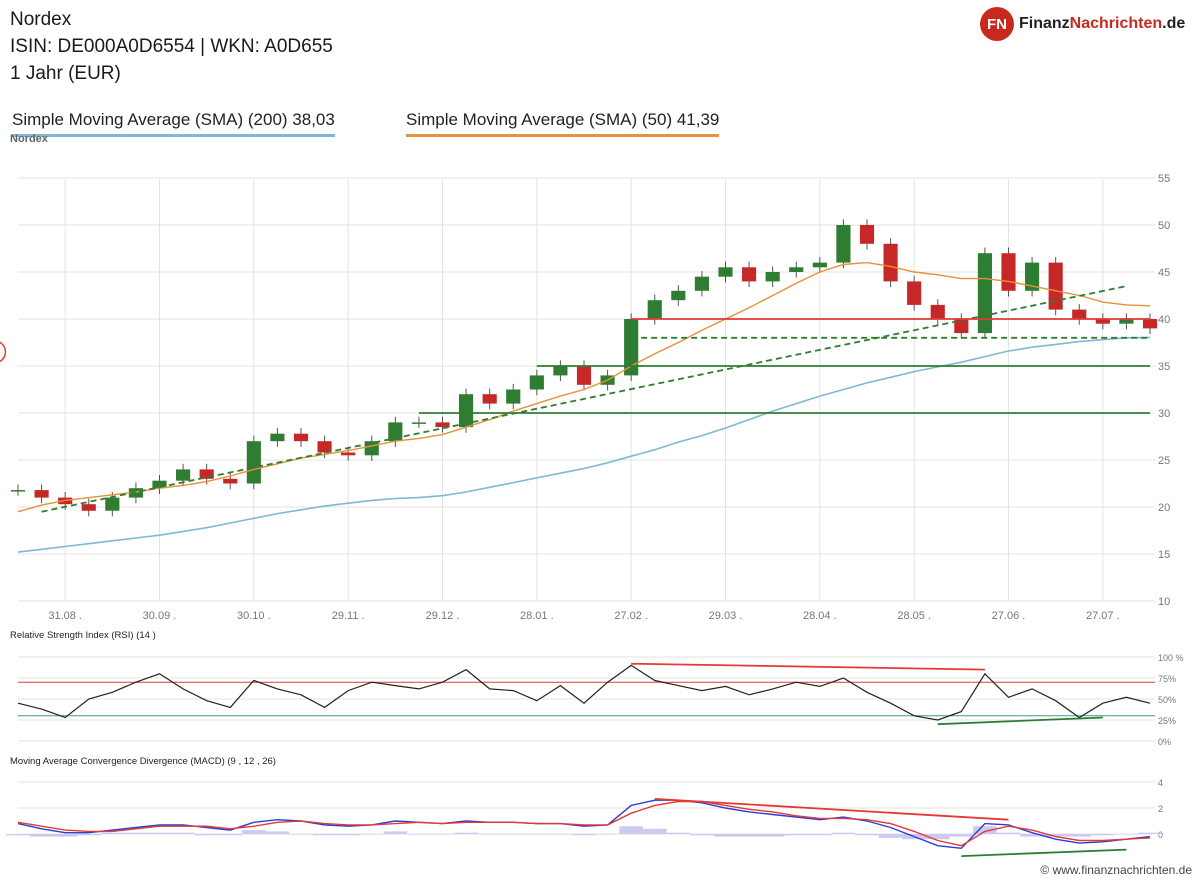 This screenshot has height=881, width=1200. Describe the element at coordinates (631, 616) in the screenshot. I see `x-tick-label: 27.02 .` at that location.